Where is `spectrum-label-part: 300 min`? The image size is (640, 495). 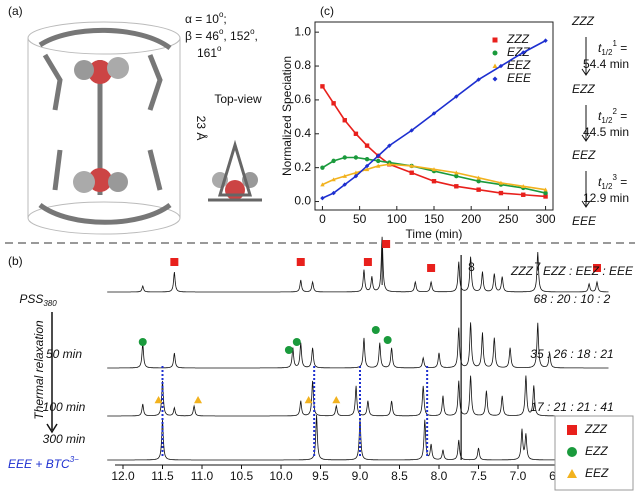 spectrum-label-part: 300 min is located at coordinates (64, 439).